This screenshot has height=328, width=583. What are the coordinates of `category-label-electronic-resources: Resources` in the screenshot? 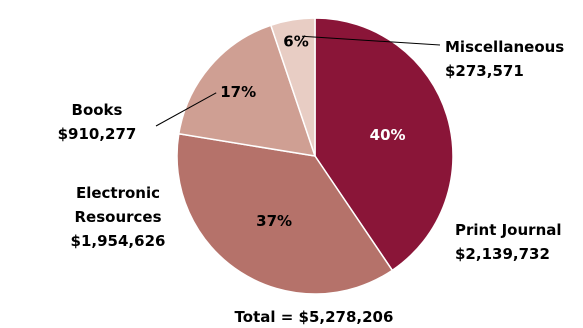 It's located at (117, 217).